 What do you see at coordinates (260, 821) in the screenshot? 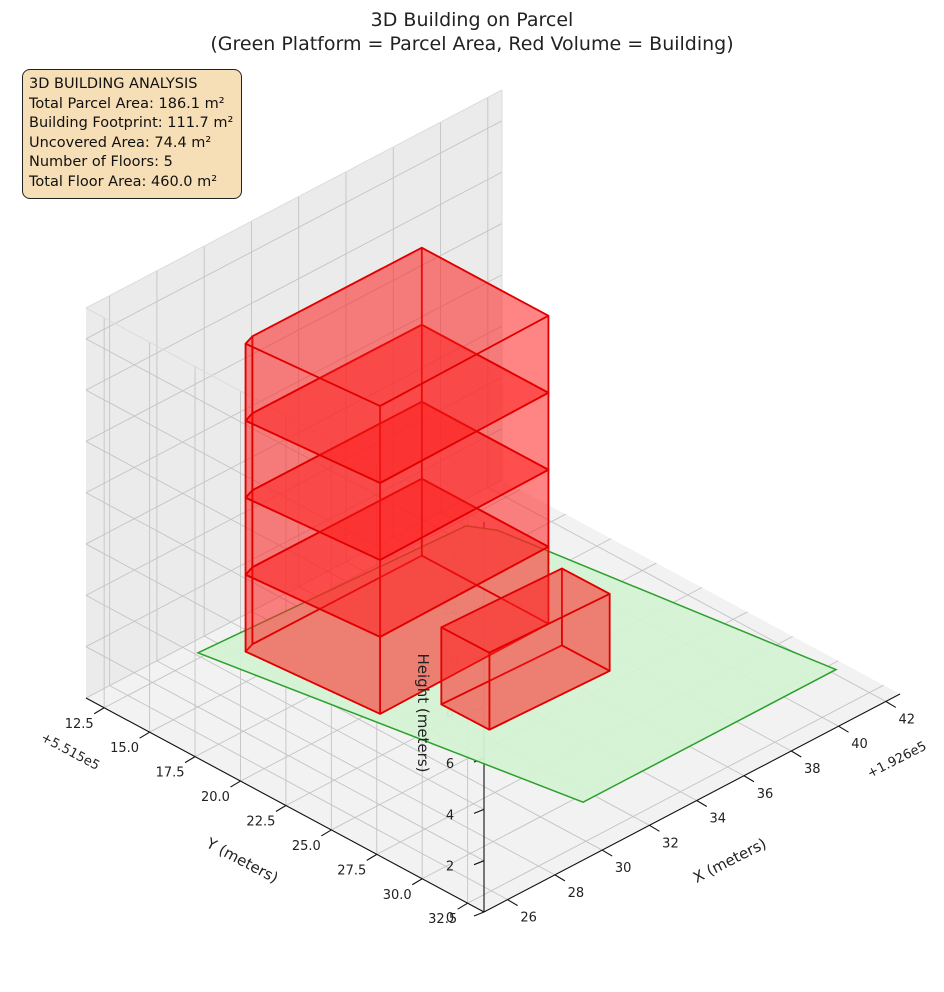
I see `y-tick-label: 22.5` at bounding box center [260, 821].